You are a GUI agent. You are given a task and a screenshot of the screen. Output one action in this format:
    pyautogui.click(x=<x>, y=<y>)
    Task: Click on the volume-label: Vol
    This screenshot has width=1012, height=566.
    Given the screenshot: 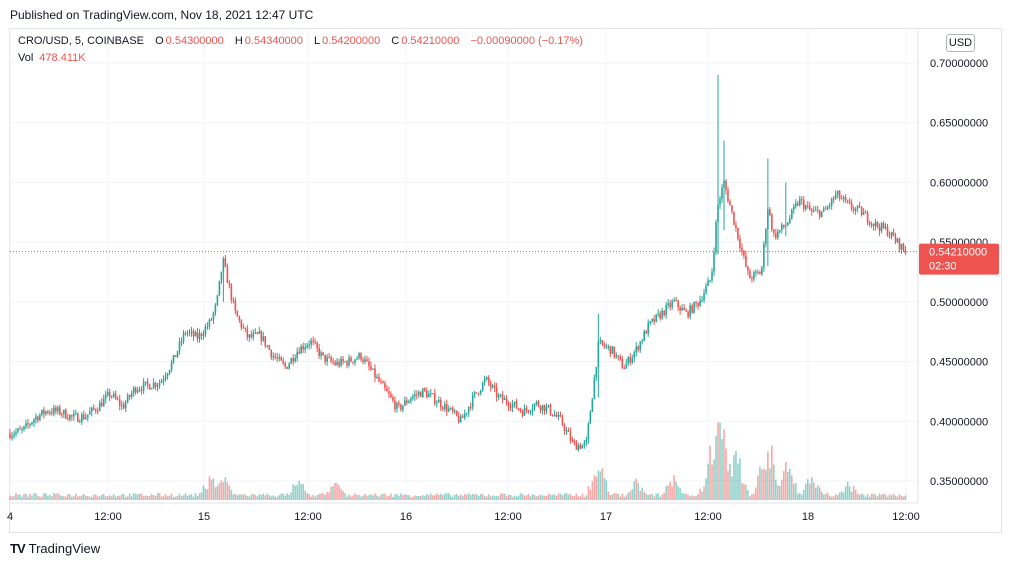 What is the action you would take?
    pyautogui.click(x=26, y=58)
    